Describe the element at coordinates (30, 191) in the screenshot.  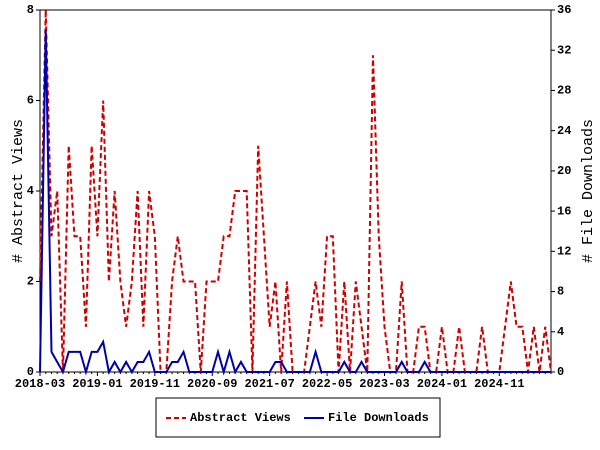
I see `y-tick-label: 4` at that location.